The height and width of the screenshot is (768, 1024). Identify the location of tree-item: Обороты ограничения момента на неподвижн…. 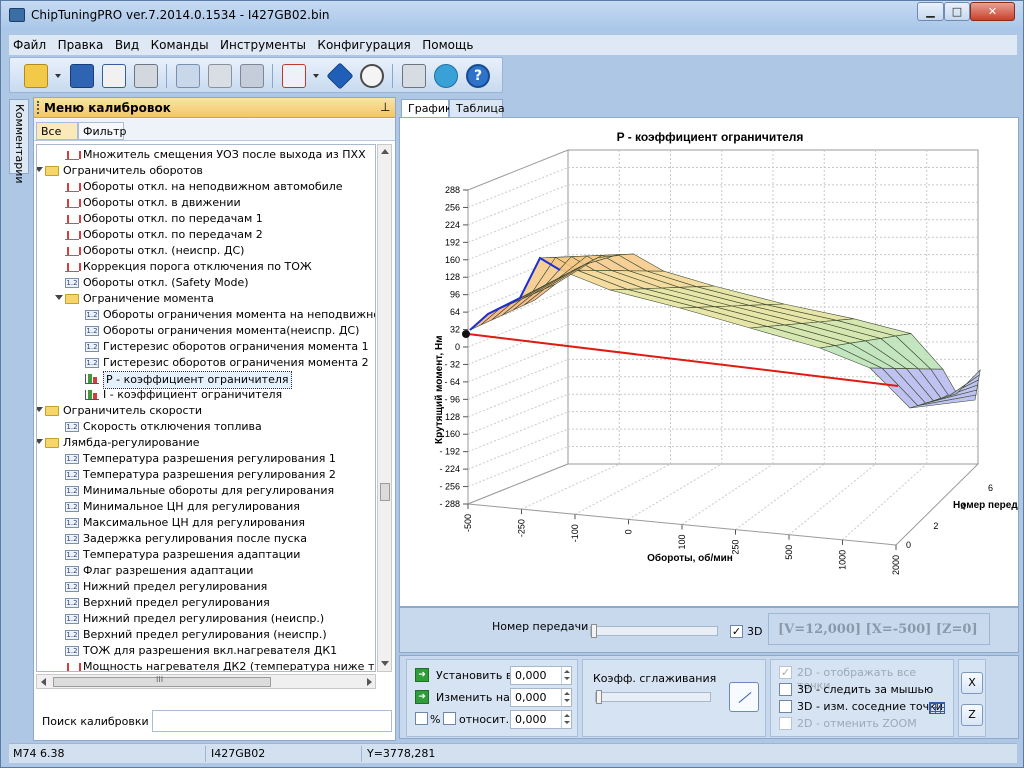
(206, 315).